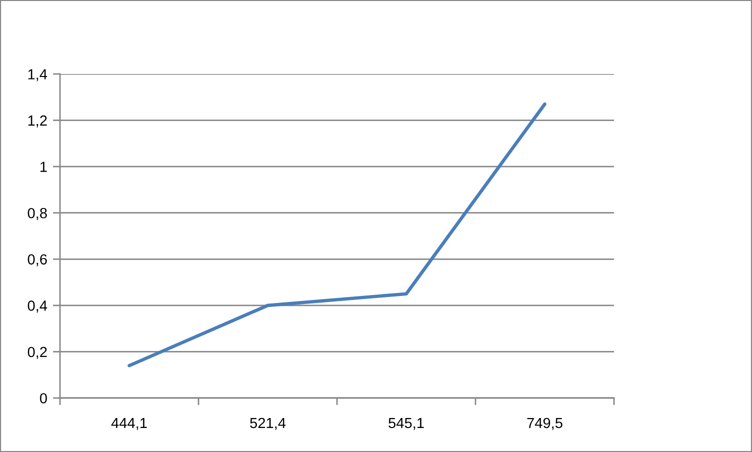  I want to click on y-tick-label: 0,8, so click(37, 214).